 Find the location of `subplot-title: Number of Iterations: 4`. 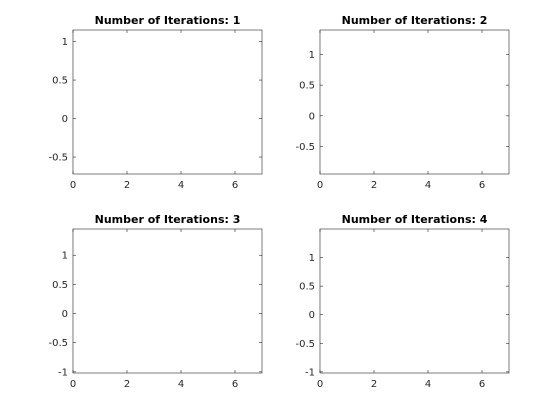

subplot-title: Number of Iterations: 4 is located at coordinates (415, 219).